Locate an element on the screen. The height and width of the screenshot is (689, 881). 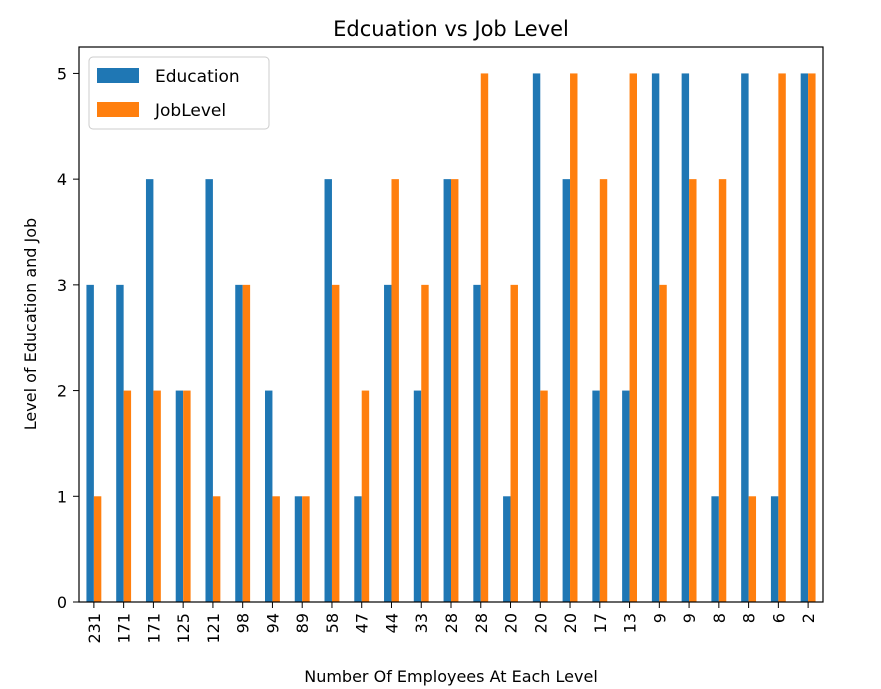
legend-swatch-education is located at coordinates (118, 75).